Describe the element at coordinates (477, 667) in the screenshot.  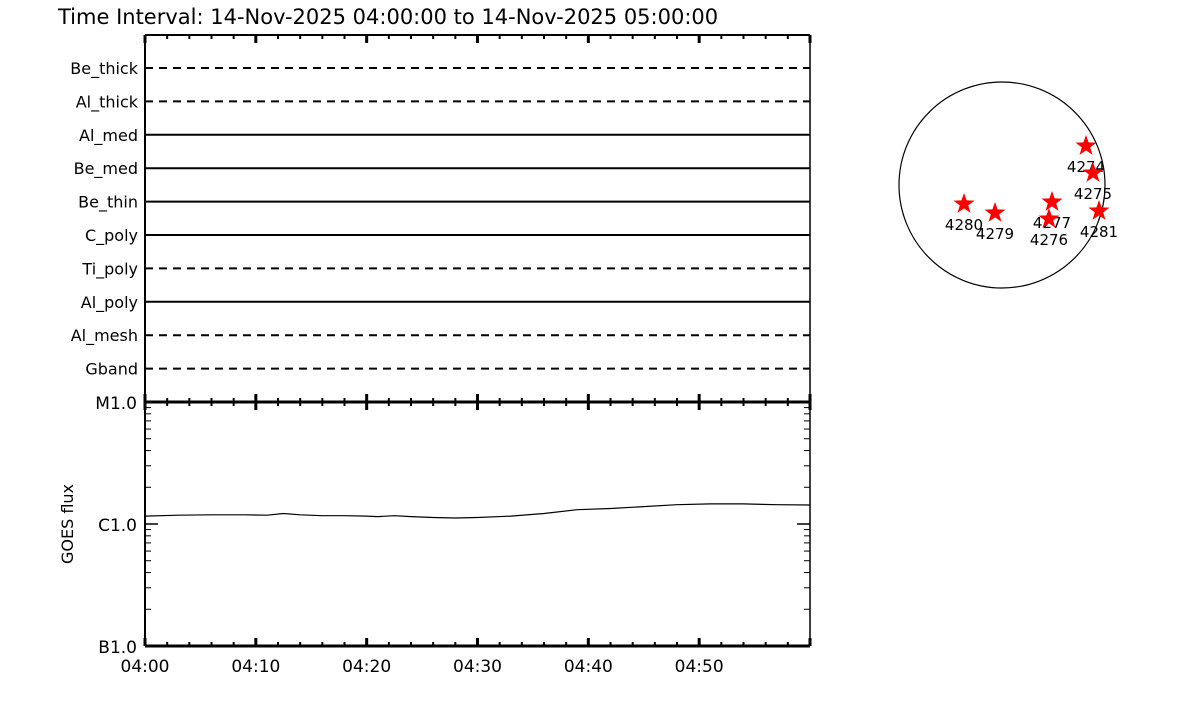
I see `x-tick-label: 04:30` at that location.